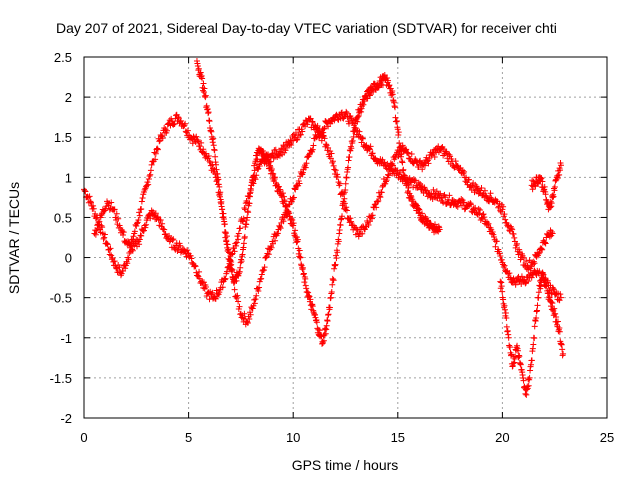 This screenshot has width=640, height=480. What do you see at coordinates (66, 418) in the screenshot?
I see `y-tick-label: -2` at bounding box center [66, 418].